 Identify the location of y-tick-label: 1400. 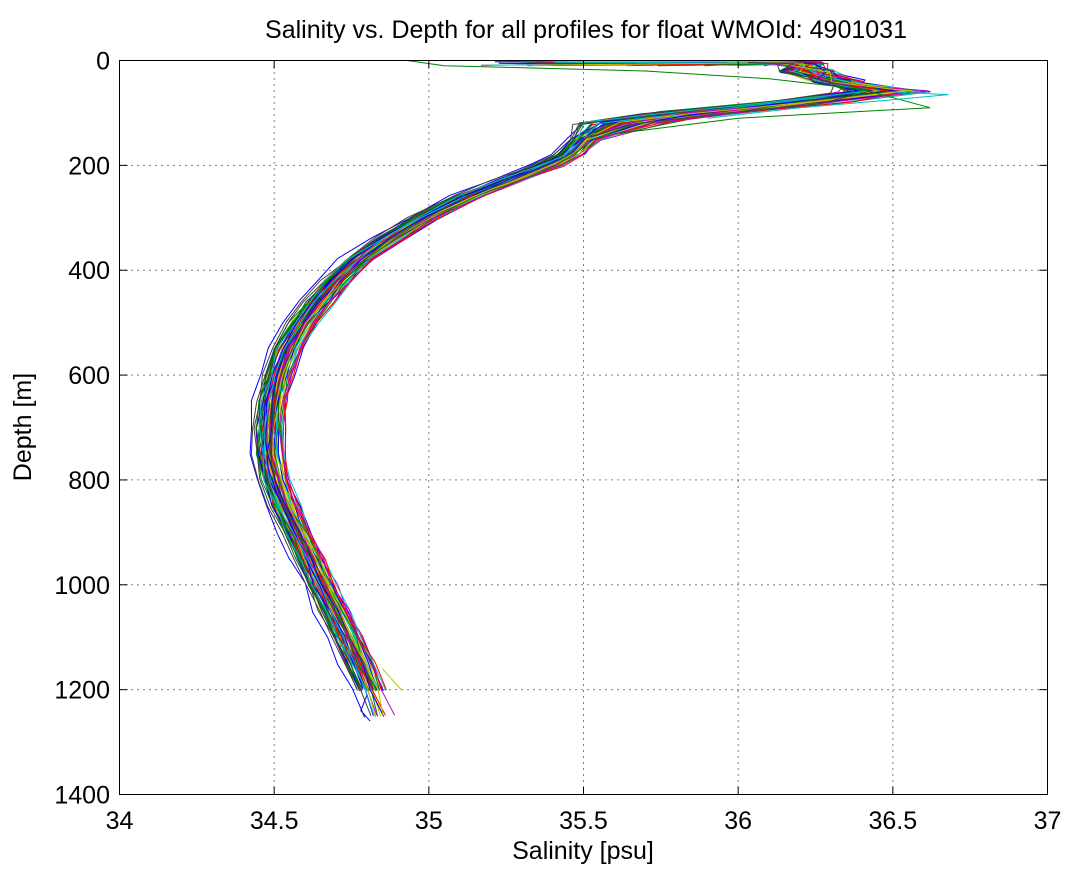
(82, 796).